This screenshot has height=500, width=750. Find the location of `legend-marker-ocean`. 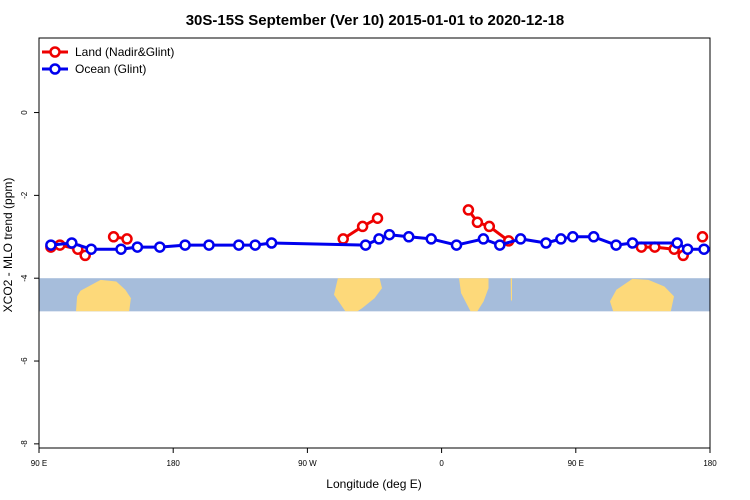

legend-marker-ocean is located at coordinates (55, 69).